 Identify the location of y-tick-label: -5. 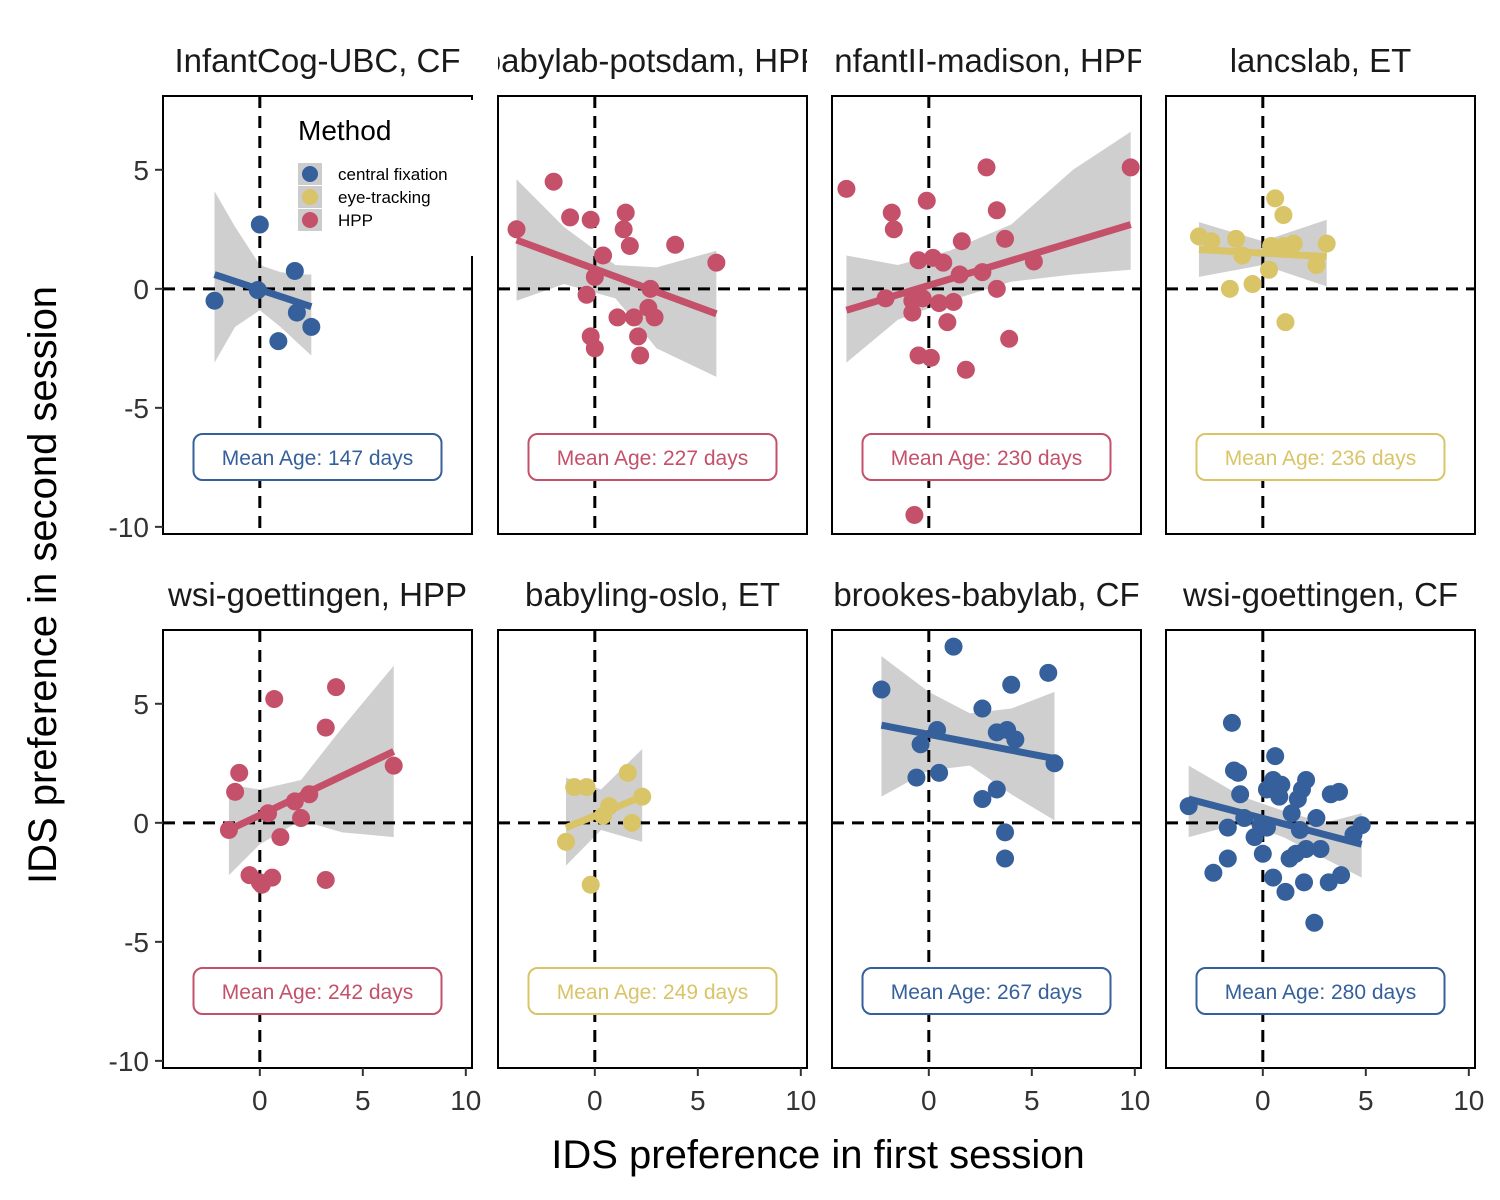
(136, 408).